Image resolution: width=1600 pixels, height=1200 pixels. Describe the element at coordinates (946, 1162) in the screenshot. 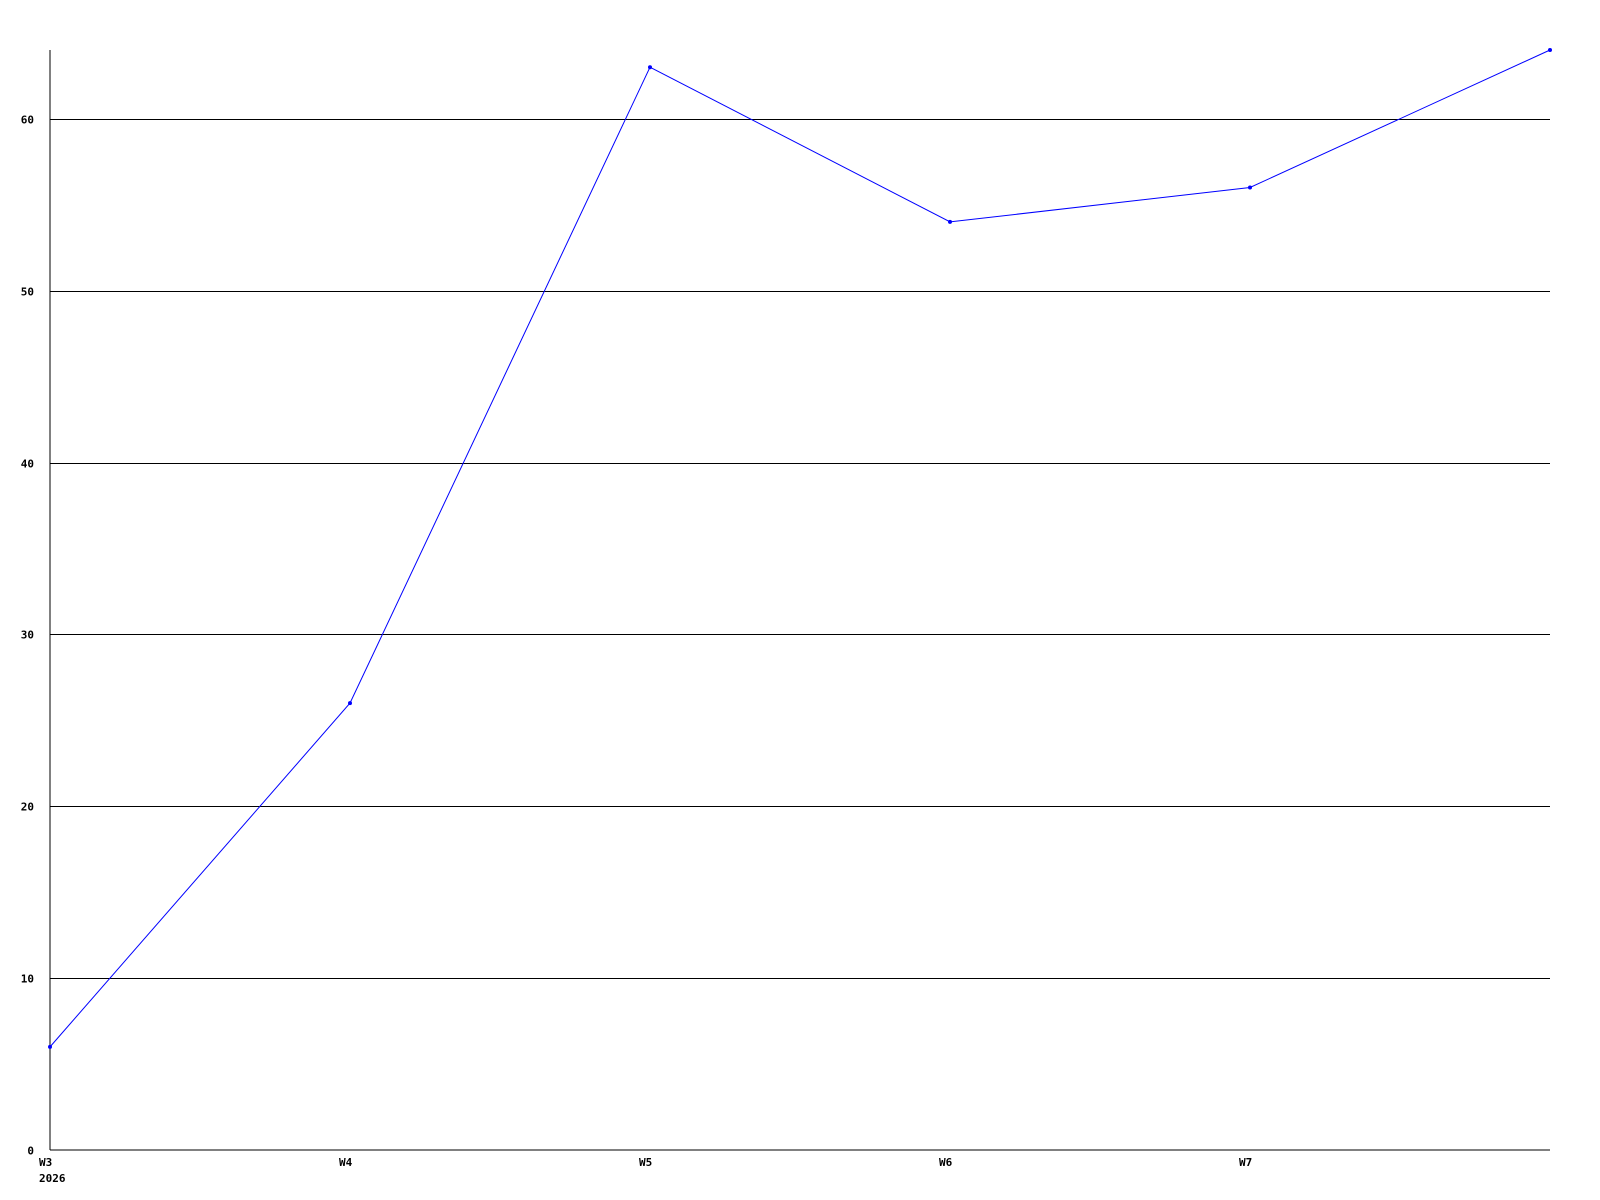

I see `x-tick-label: W6` at that location.